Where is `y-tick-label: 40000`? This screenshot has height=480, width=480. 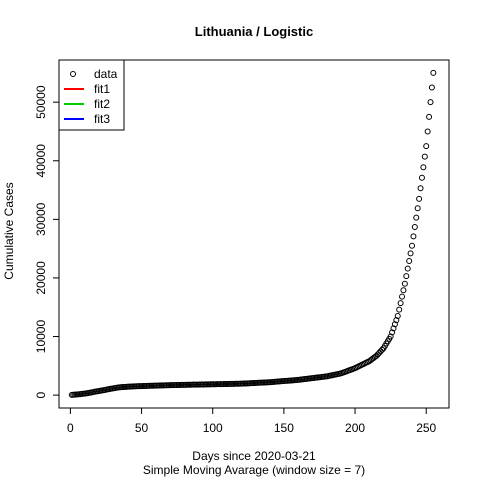
y-tick-label: 40000 is located at coordinates (41, 161).